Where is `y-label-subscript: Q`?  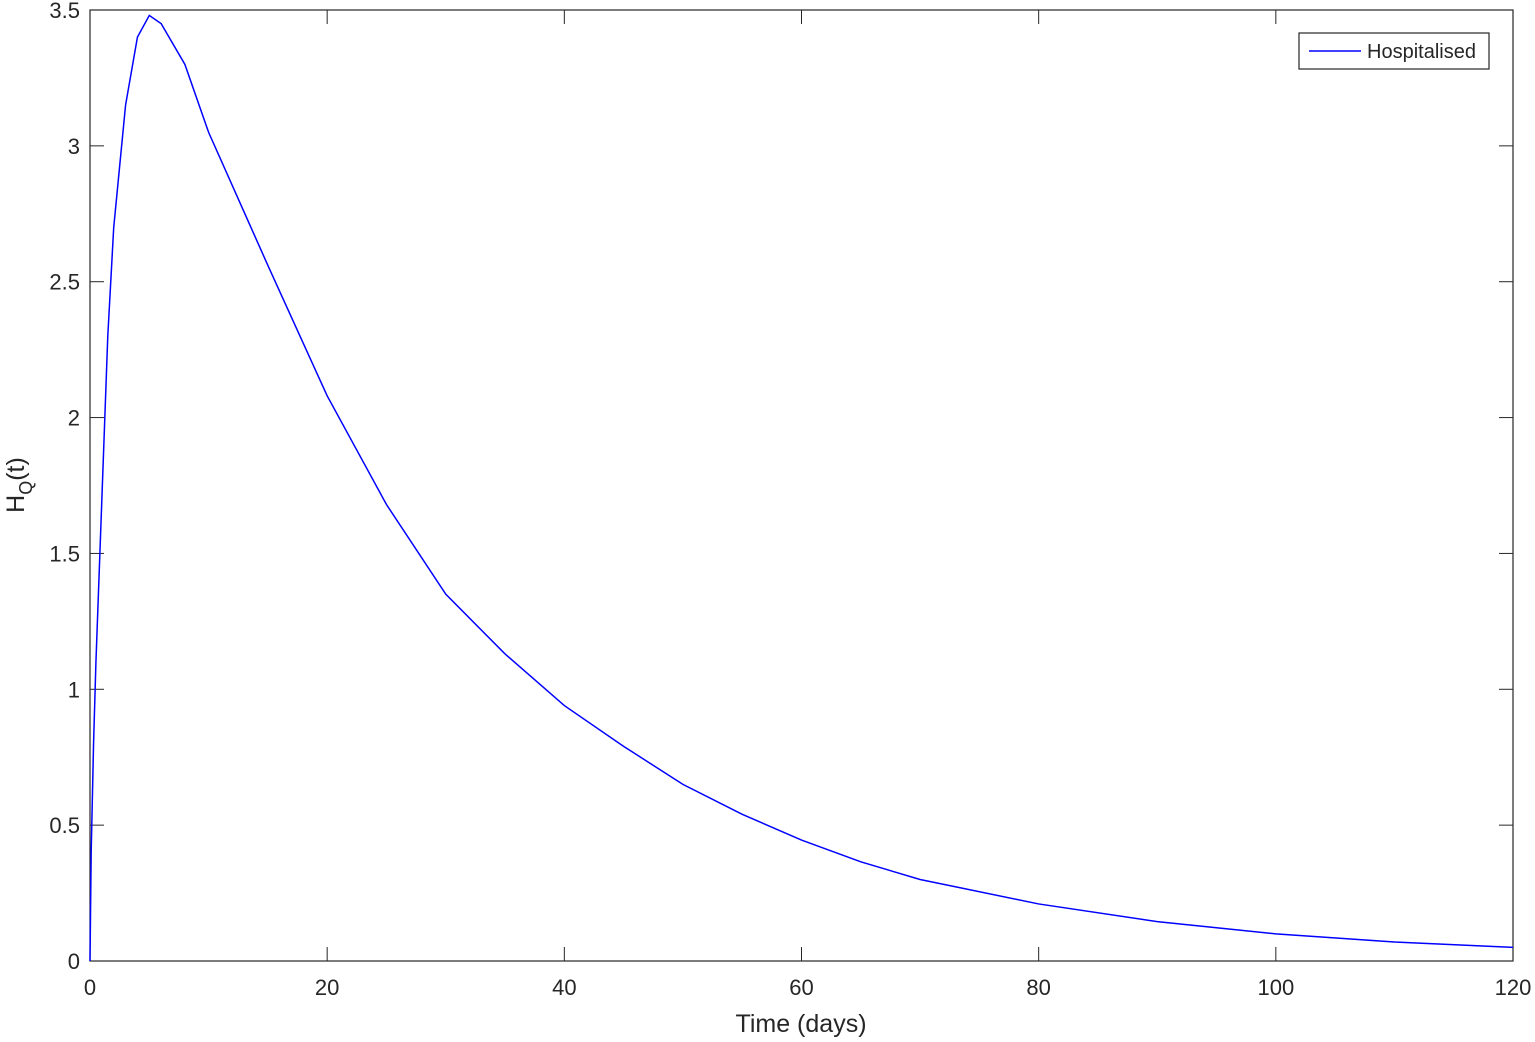
y-label-subscript: Q is located at coordinates (26, 488).